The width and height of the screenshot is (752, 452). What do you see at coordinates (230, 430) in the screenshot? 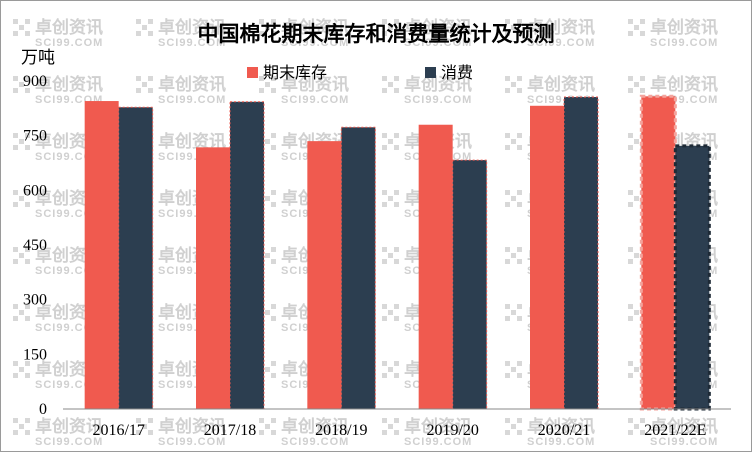
I see `x-tick-label: 2017/18` at bounding box center [230, 430].